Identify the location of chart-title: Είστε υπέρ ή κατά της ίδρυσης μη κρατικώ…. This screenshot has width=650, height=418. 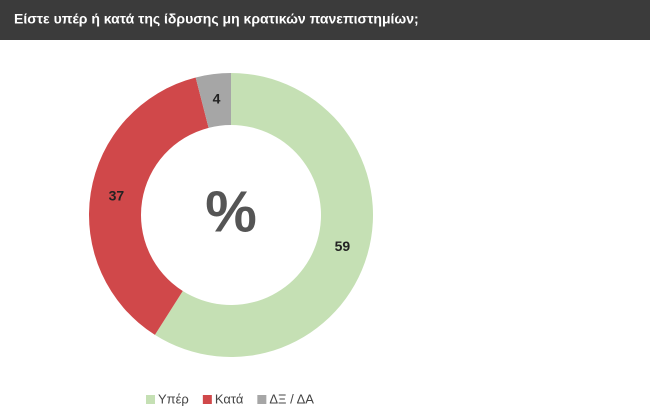
(216, 19).